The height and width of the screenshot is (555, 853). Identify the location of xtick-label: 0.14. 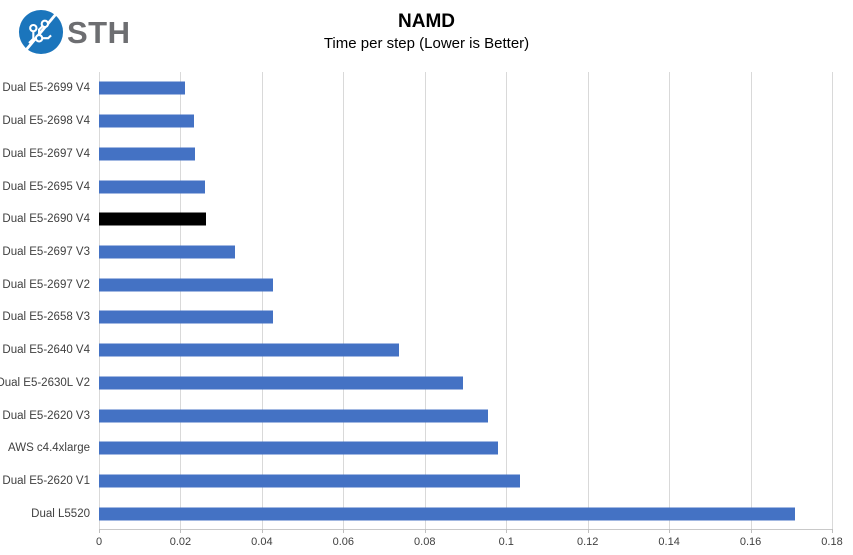
(669, 542).